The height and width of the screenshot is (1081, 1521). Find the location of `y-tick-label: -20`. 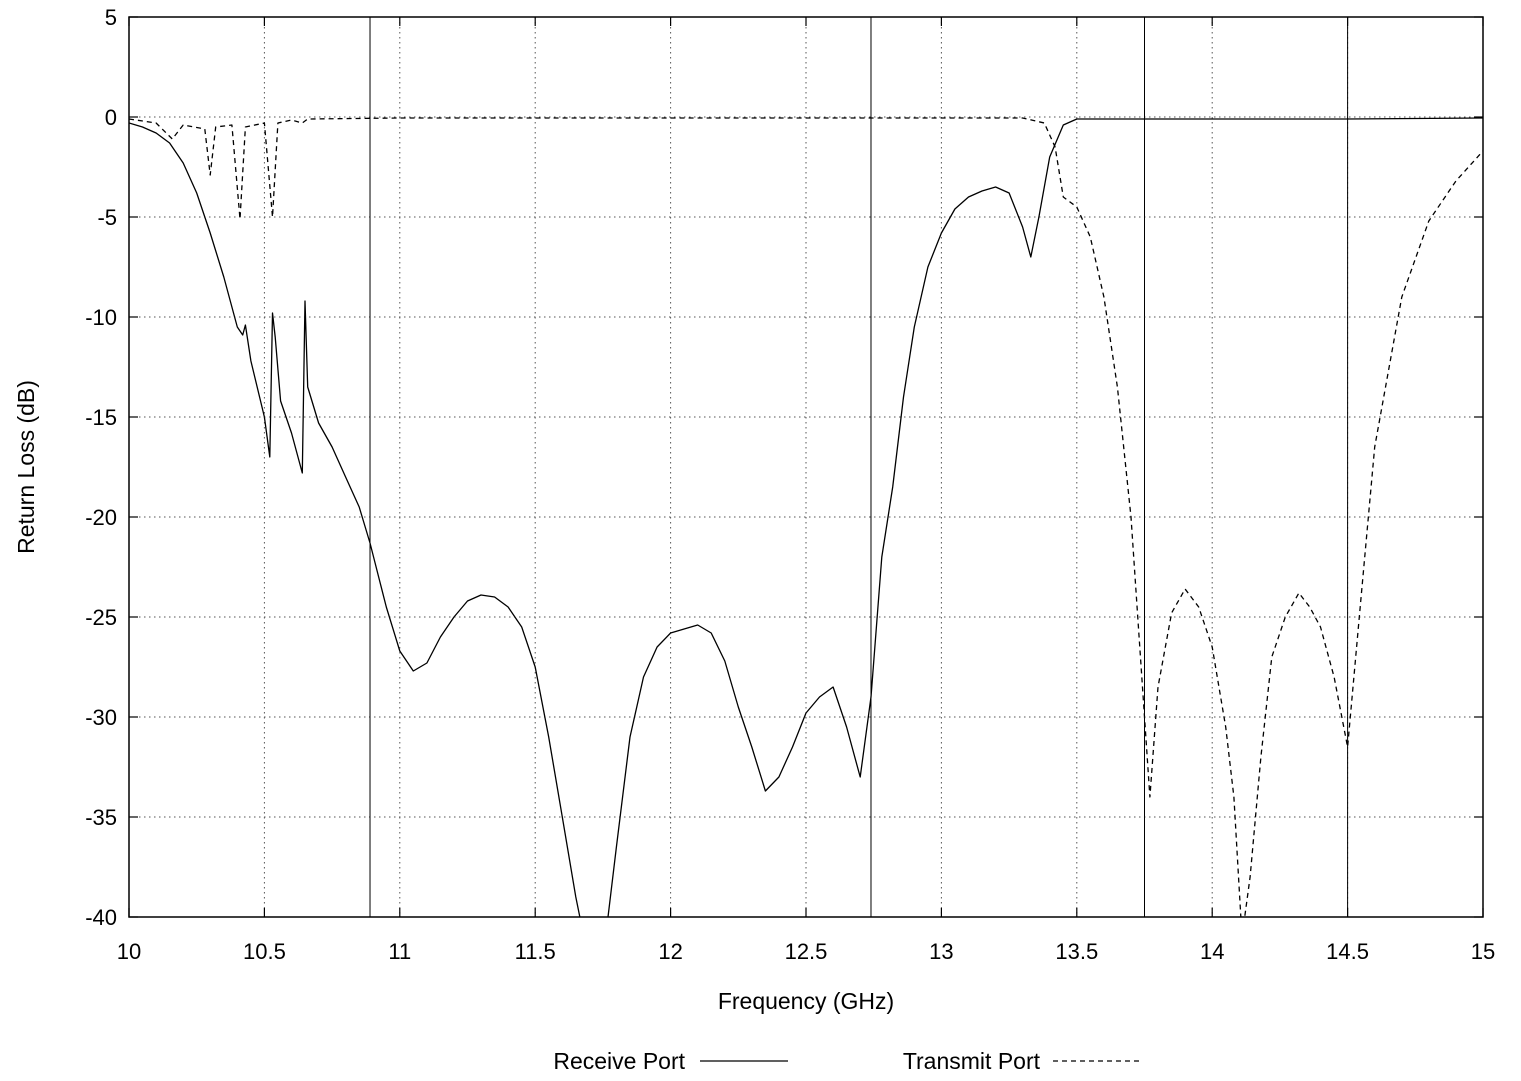

y-tick-label: -20 is located at coordinates (101, 517).